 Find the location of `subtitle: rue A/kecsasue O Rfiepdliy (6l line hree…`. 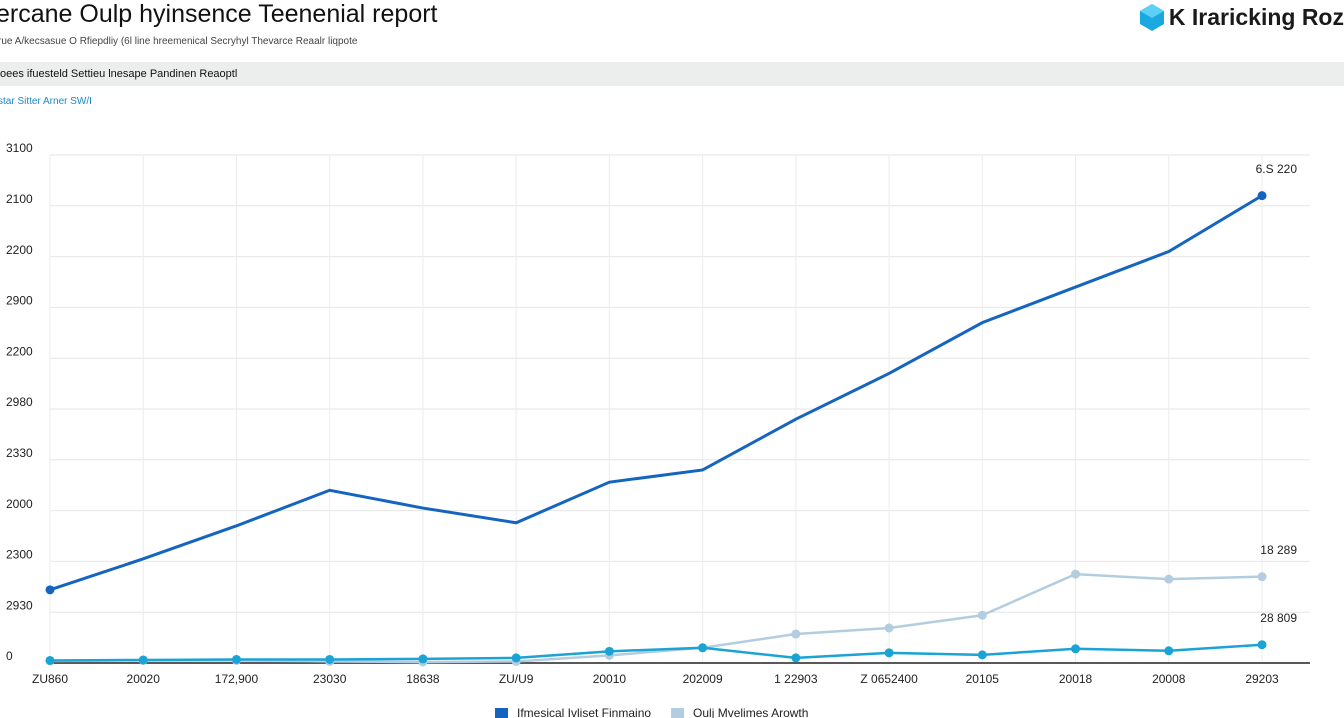

subtitle: rue A/kecsasue O Rfiepdliy (6l line hree… is located at coordinates (179, 41).